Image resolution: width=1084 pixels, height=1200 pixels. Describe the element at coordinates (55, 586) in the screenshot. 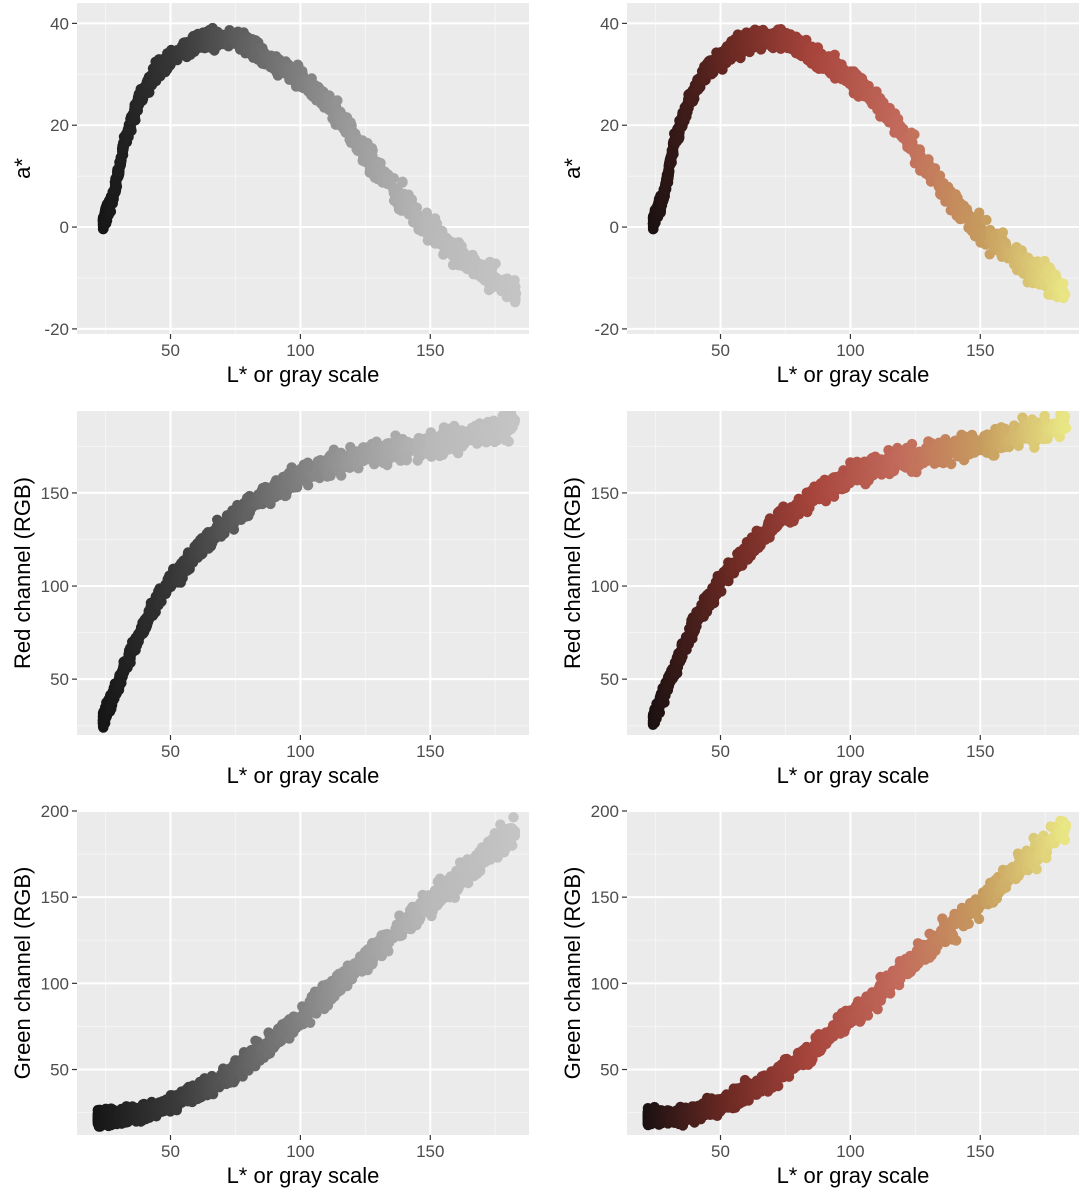

I see `y-tick-label: 100` at that location.